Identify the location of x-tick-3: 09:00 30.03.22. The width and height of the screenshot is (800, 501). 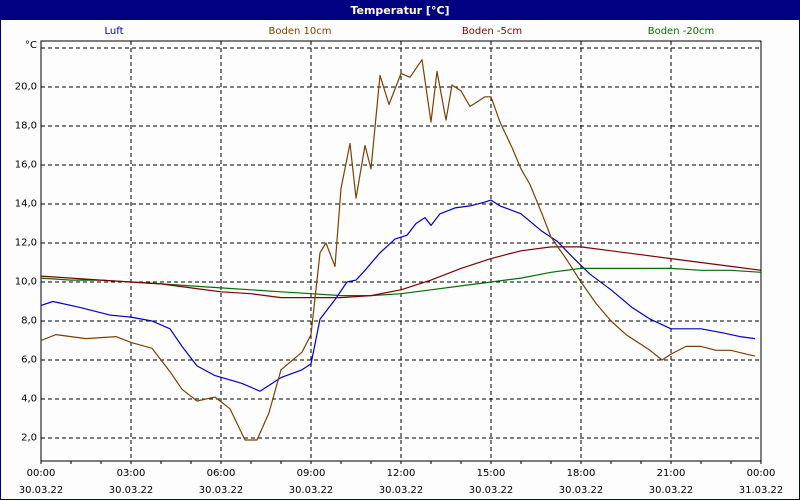
(311, 482).